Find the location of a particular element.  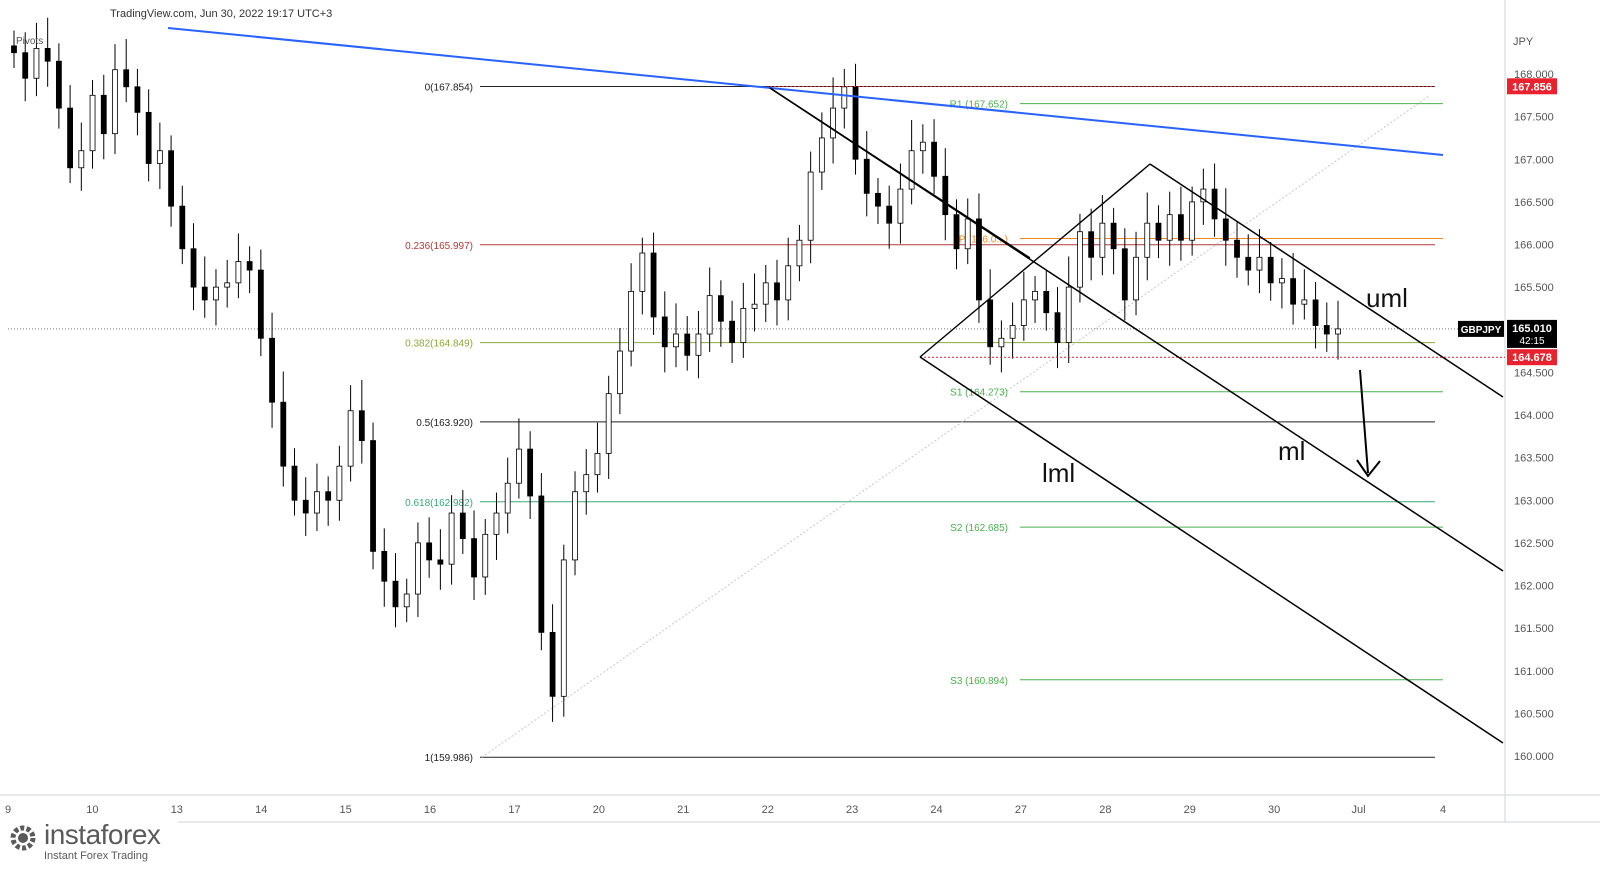

time-tick-label: 10 is located at coordinates (92, 810).